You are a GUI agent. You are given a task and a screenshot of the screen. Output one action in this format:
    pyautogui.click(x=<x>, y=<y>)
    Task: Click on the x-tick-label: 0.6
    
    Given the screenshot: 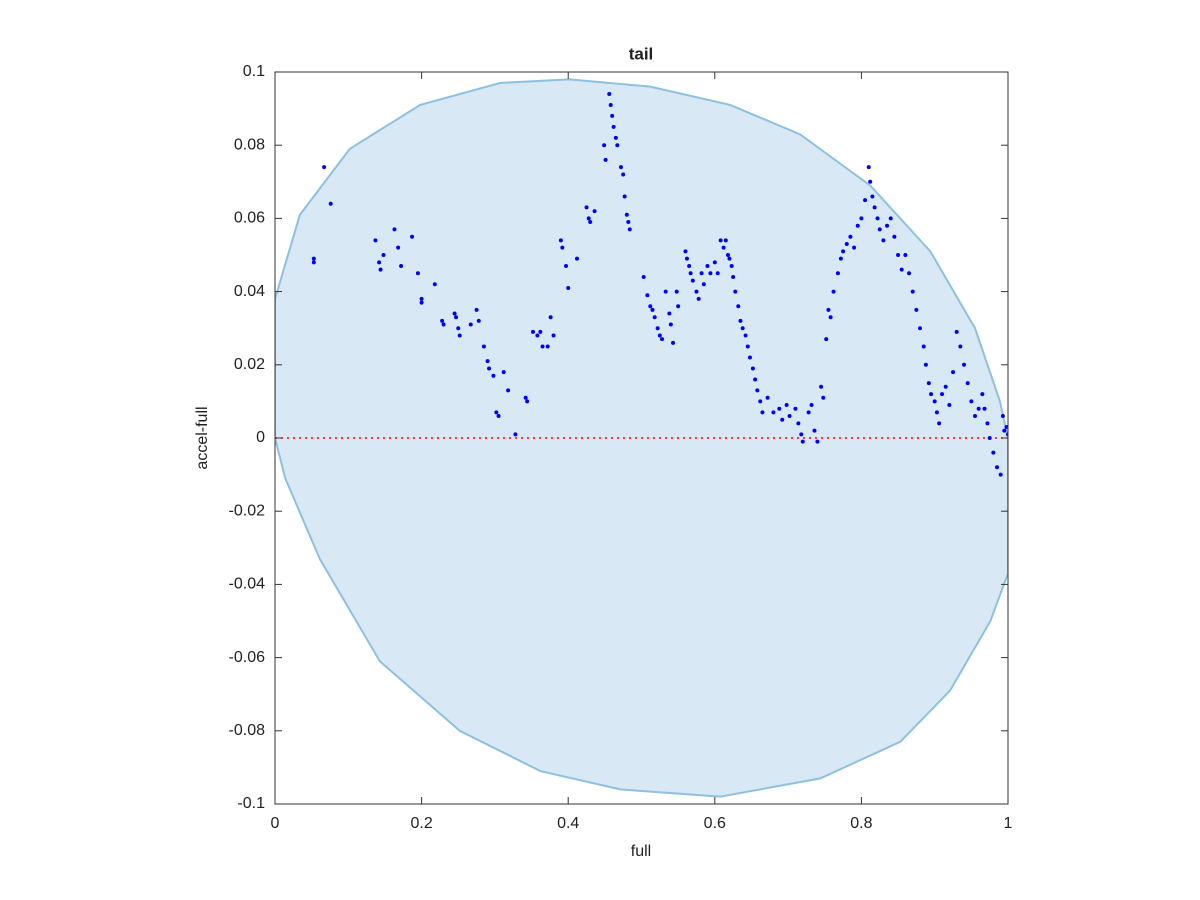 What is the action you would take?
    pyautogui.click(x=715, y=823)
    